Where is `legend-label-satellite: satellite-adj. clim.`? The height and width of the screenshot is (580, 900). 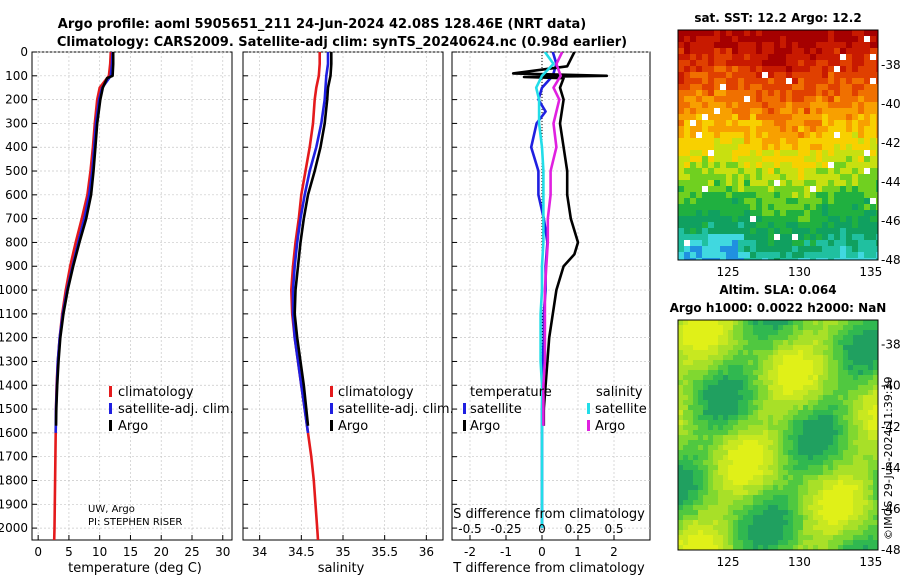 legend-label-satellite: satellite-adj. clim. is located at coordinates (396, 409).